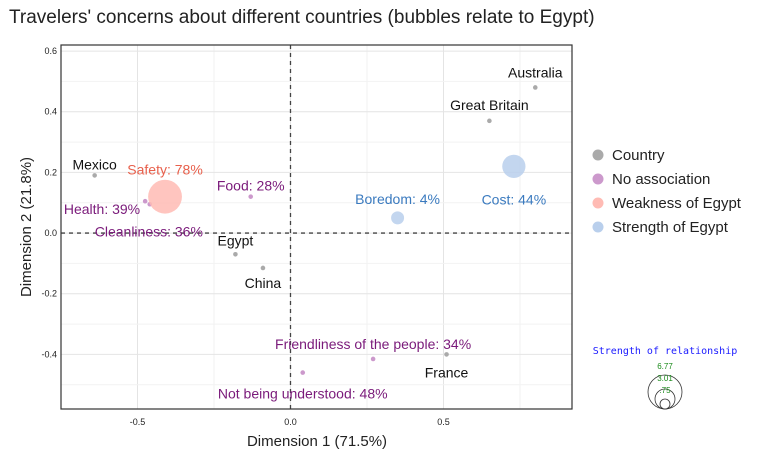 This screenshot has width=775, height=450. I want to click on size-legend-value: 3.01, so click(665, 378).